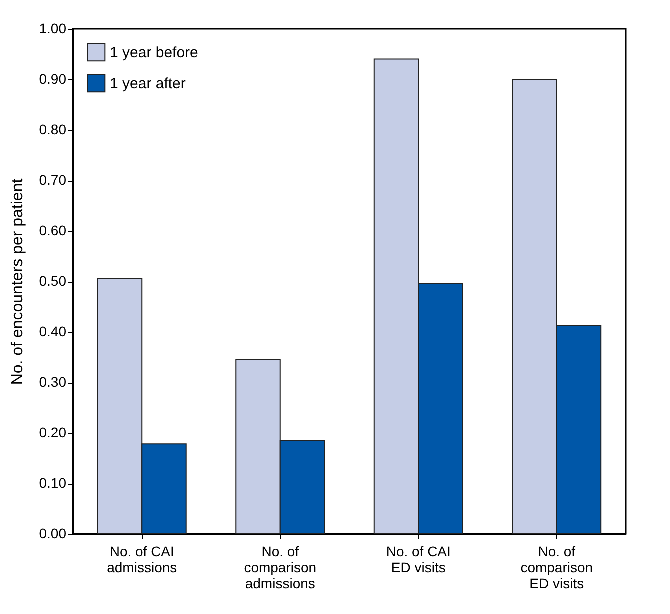 The width and height of the screenshot is (670, 614). I want to click on y-tick-label: 0.40, so click(53, 332).